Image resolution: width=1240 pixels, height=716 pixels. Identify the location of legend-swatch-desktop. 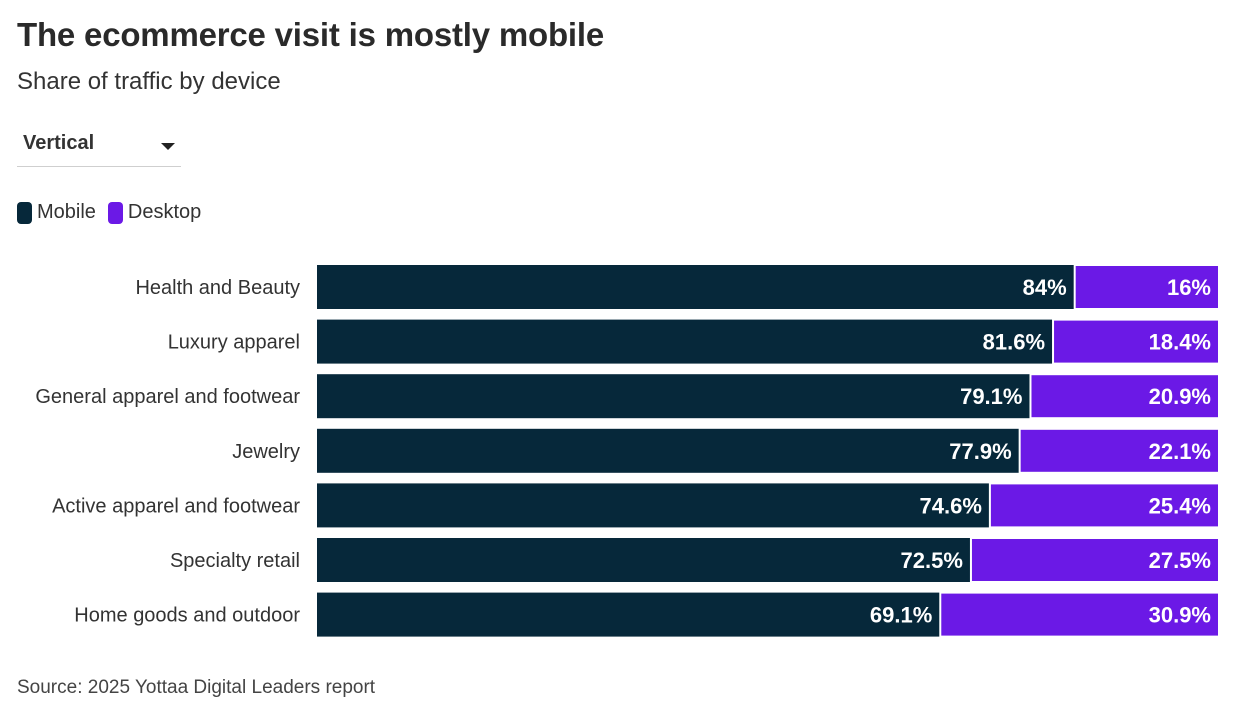
(115, 212).